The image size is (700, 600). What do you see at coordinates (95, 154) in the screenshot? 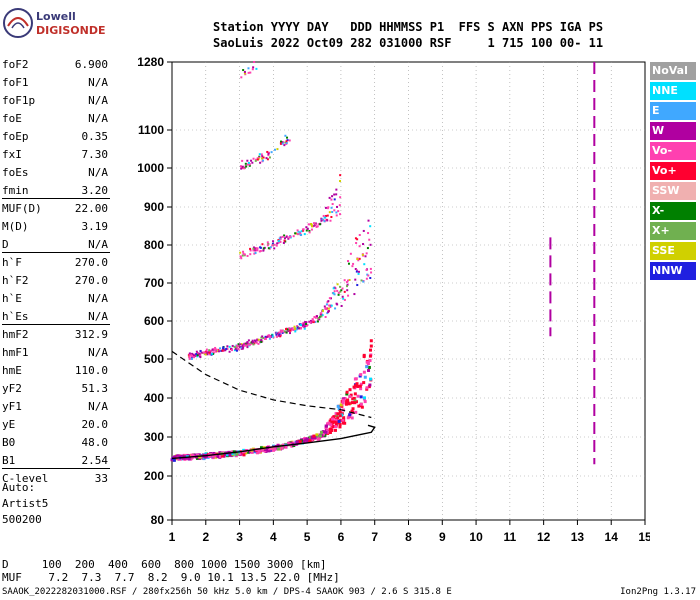
I see `param-value: 7.30` at bounding box center [95, 154].